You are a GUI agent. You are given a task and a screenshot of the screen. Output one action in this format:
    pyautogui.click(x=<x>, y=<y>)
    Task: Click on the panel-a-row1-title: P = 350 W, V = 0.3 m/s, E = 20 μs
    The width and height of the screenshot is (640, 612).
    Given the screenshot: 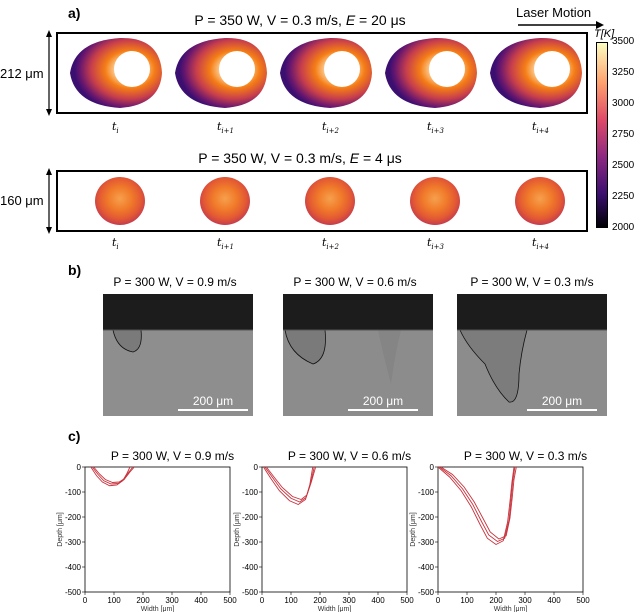 What is the action you would take?
    pyautogui.click(x=300, y=20)
    